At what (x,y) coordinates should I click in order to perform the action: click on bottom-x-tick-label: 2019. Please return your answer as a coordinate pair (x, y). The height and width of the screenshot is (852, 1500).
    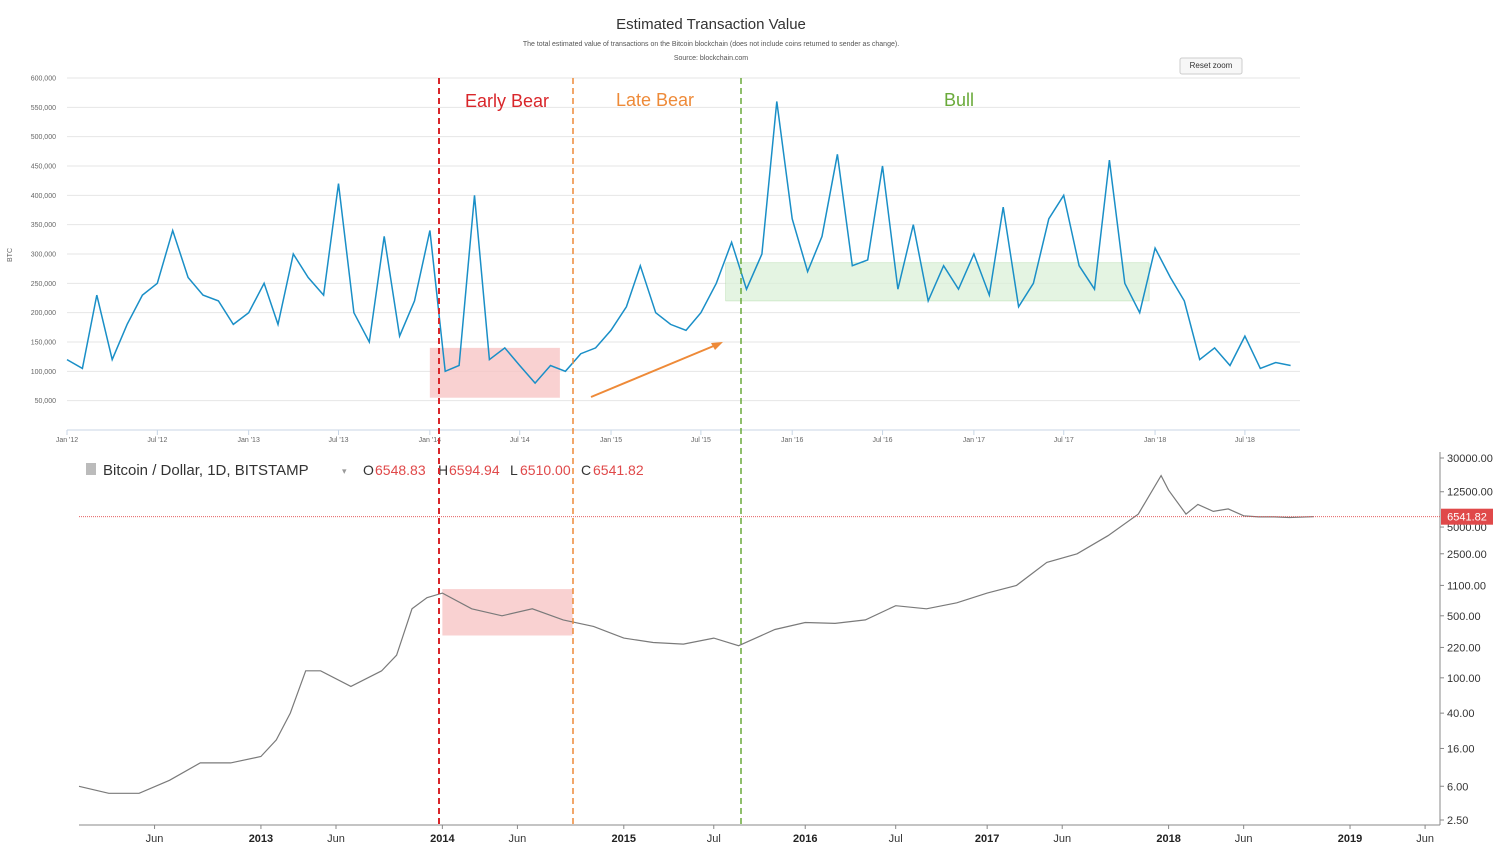
    Looking at the image, I should click on (1350, 839).